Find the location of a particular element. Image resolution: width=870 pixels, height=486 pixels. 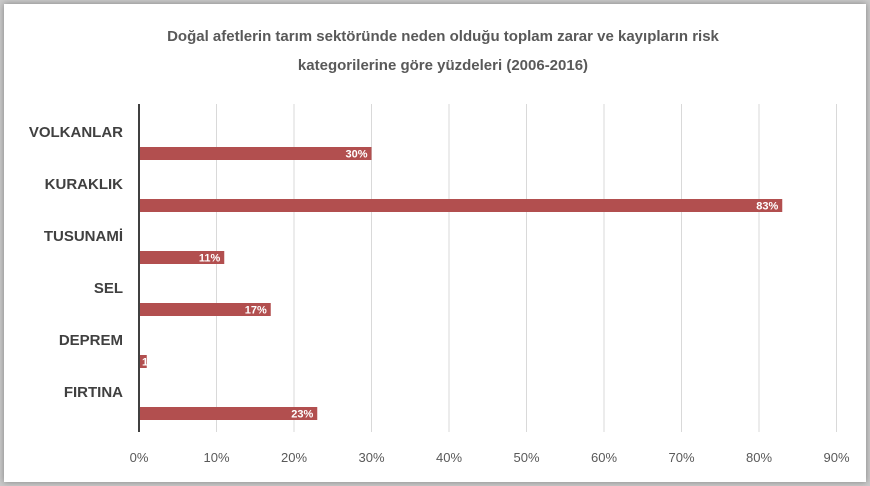

bar-volkanlar is located at coordinates (256, 153).